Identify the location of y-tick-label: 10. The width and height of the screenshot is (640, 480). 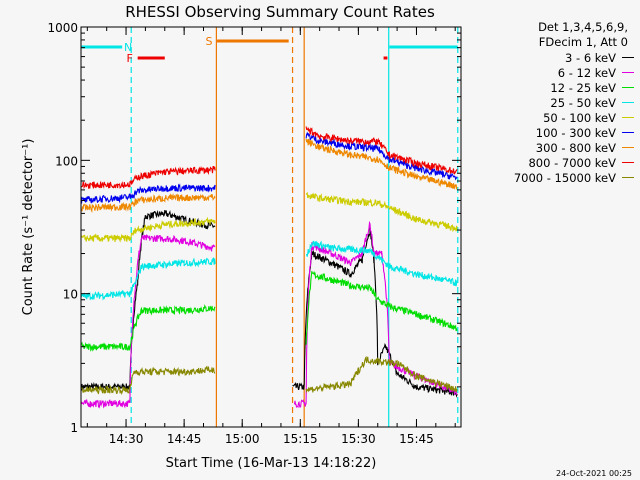
(70, 295).